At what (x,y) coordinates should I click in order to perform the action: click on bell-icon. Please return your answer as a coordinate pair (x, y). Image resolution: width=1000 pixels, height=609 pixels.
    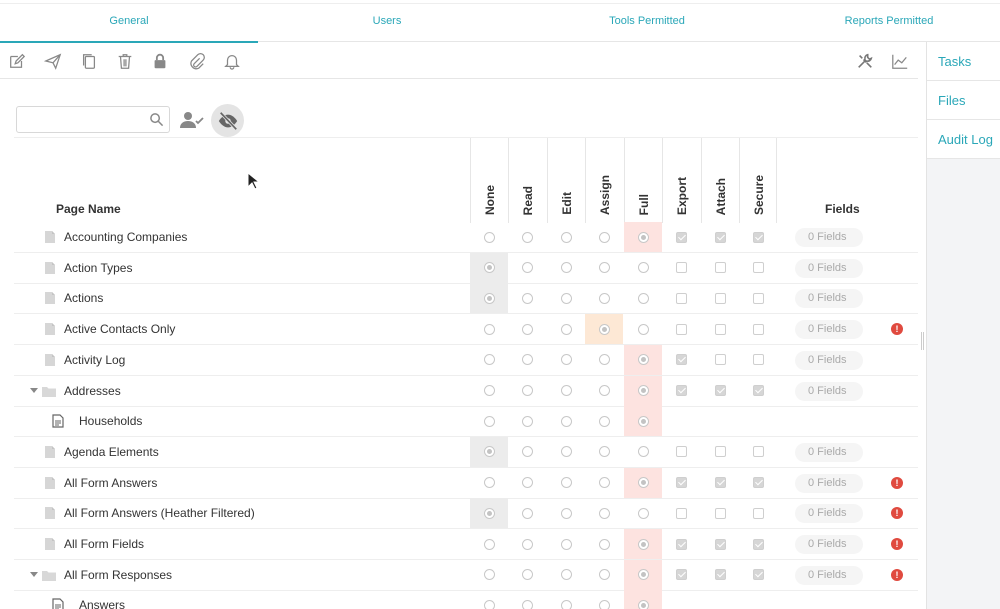
    Looking at the image, I should click on (232, 61).